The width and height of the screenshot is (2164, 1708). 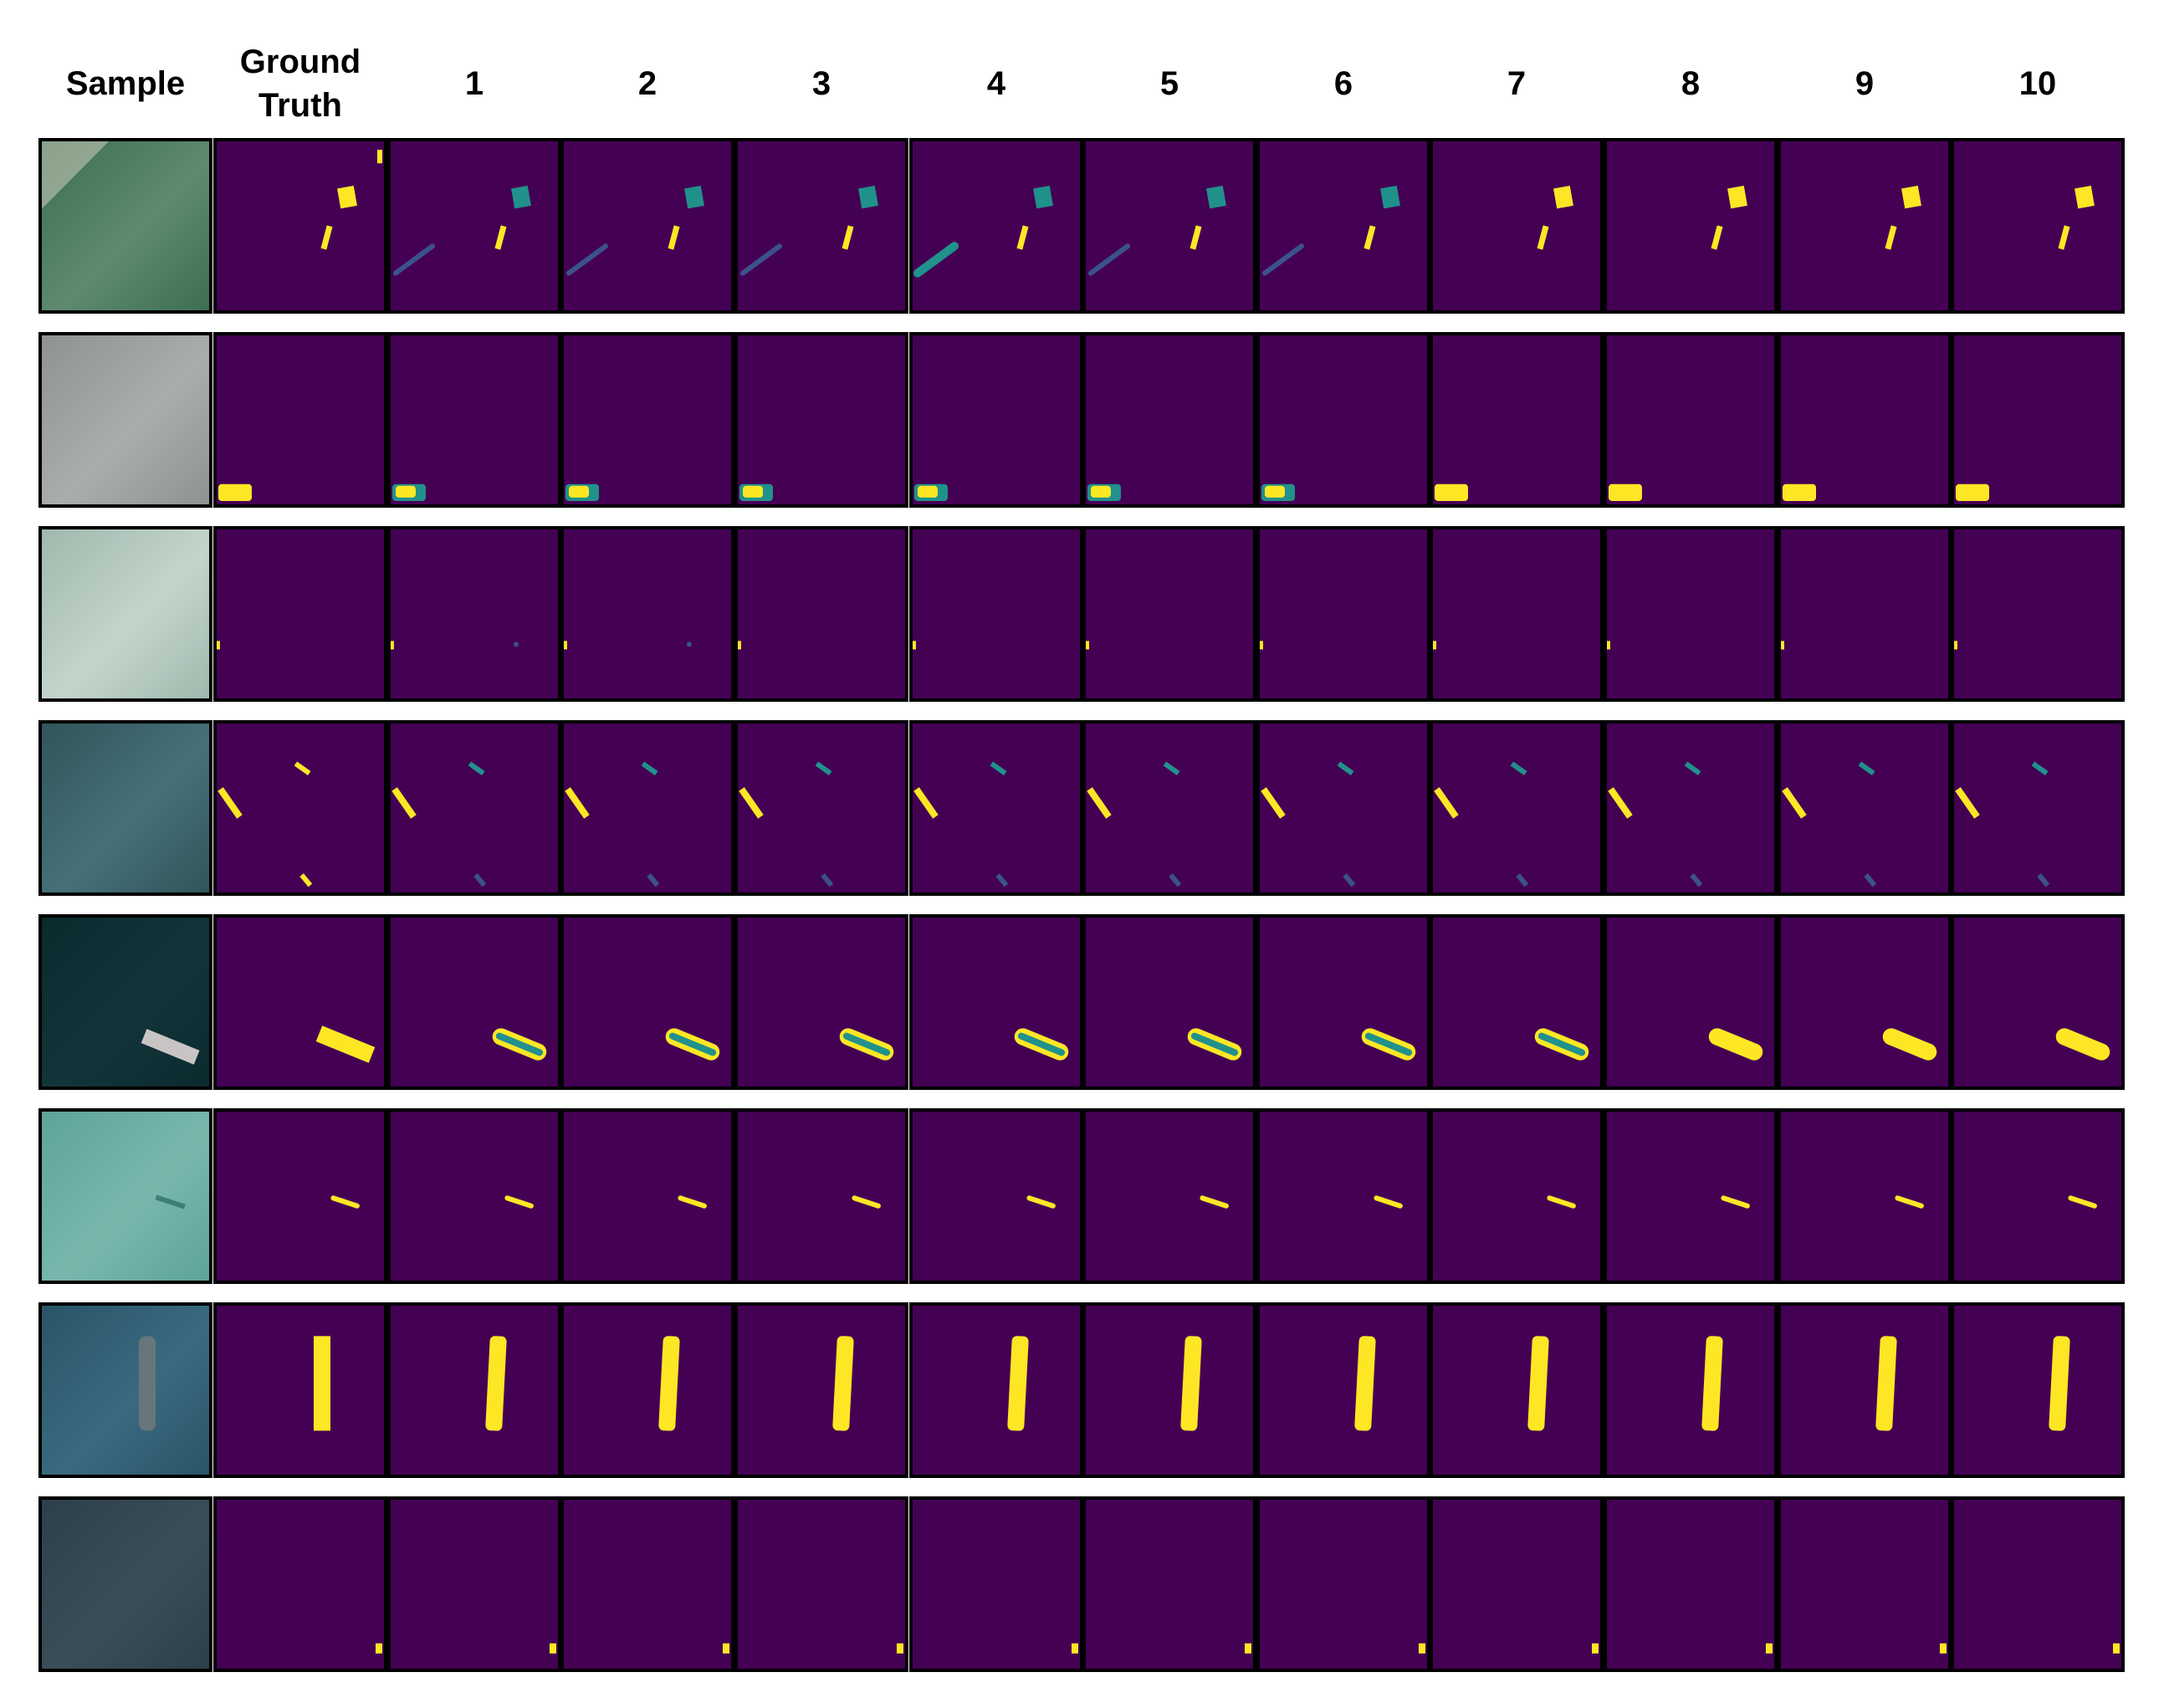 I want to click on column-header-8: 7, so click(x=1517, y=83).